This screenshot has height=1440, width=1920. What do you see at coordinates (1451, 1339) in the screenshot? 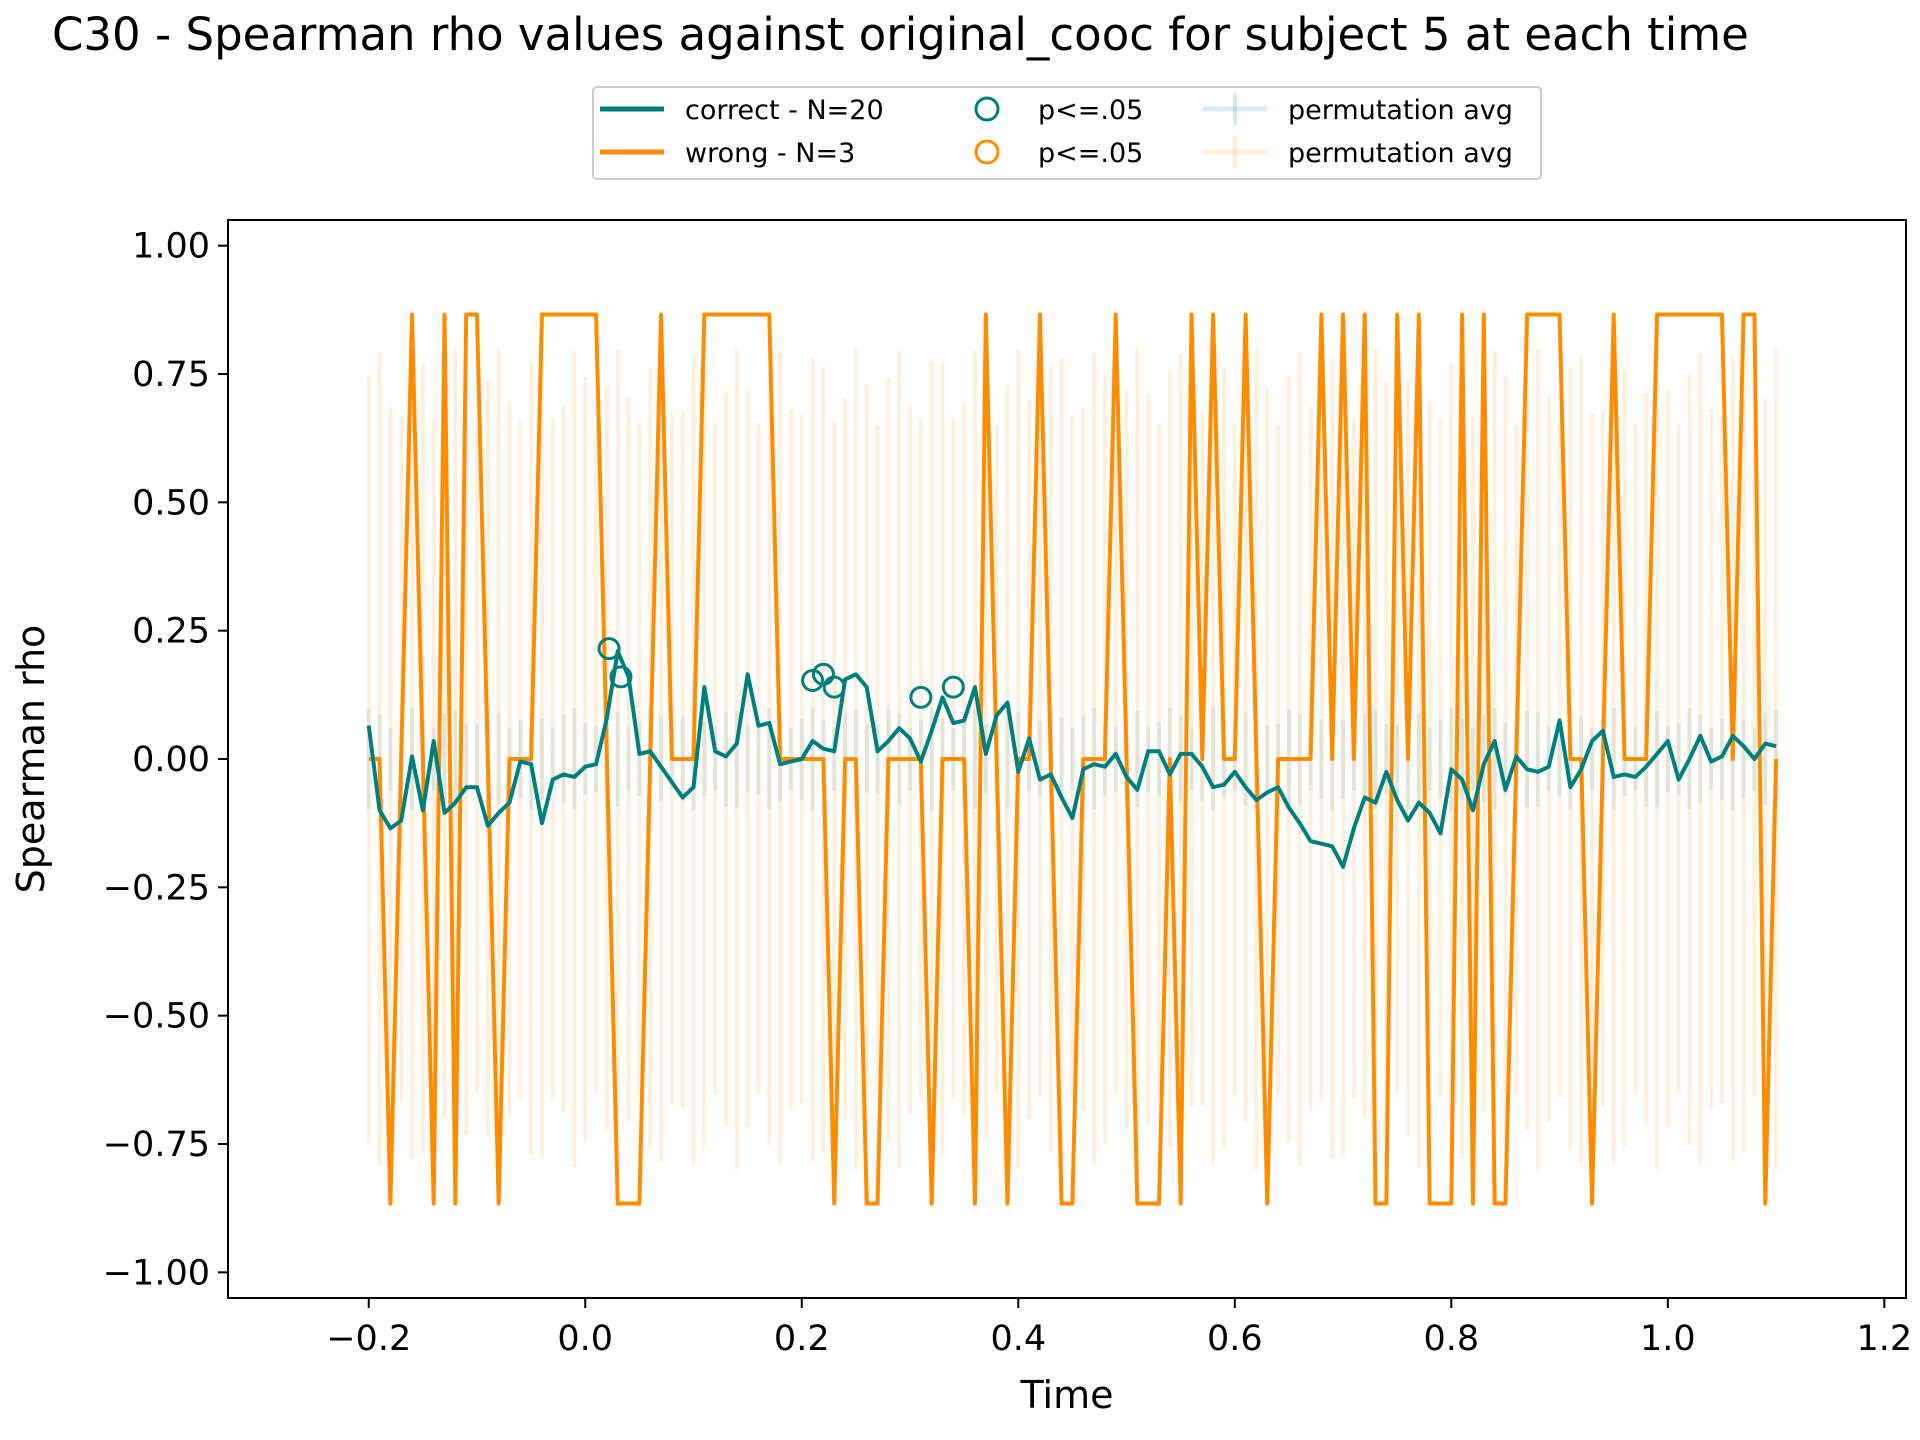
I see `x-tick-label: 0.8` at bounding box center [1451, 1339].